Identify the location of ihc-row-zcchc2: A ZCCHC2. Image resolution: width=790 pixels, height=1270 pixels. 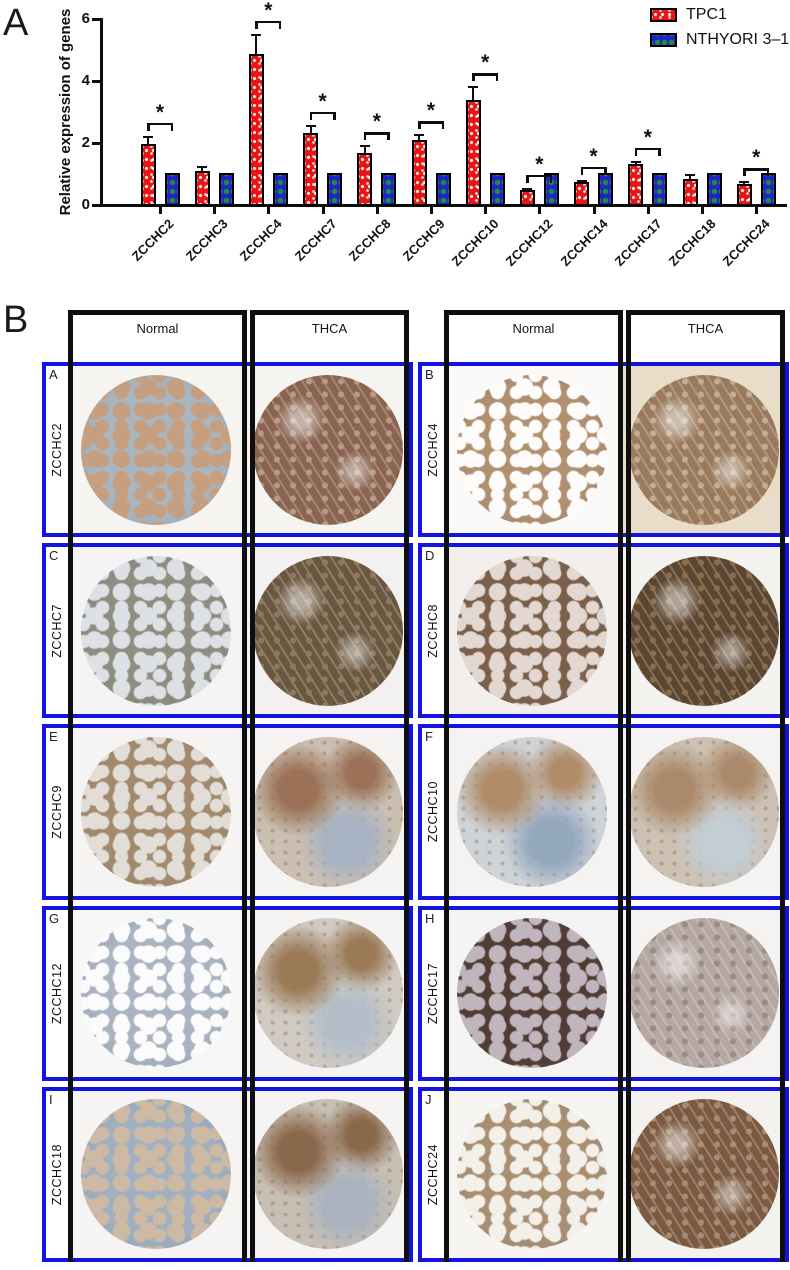
(227, 450).